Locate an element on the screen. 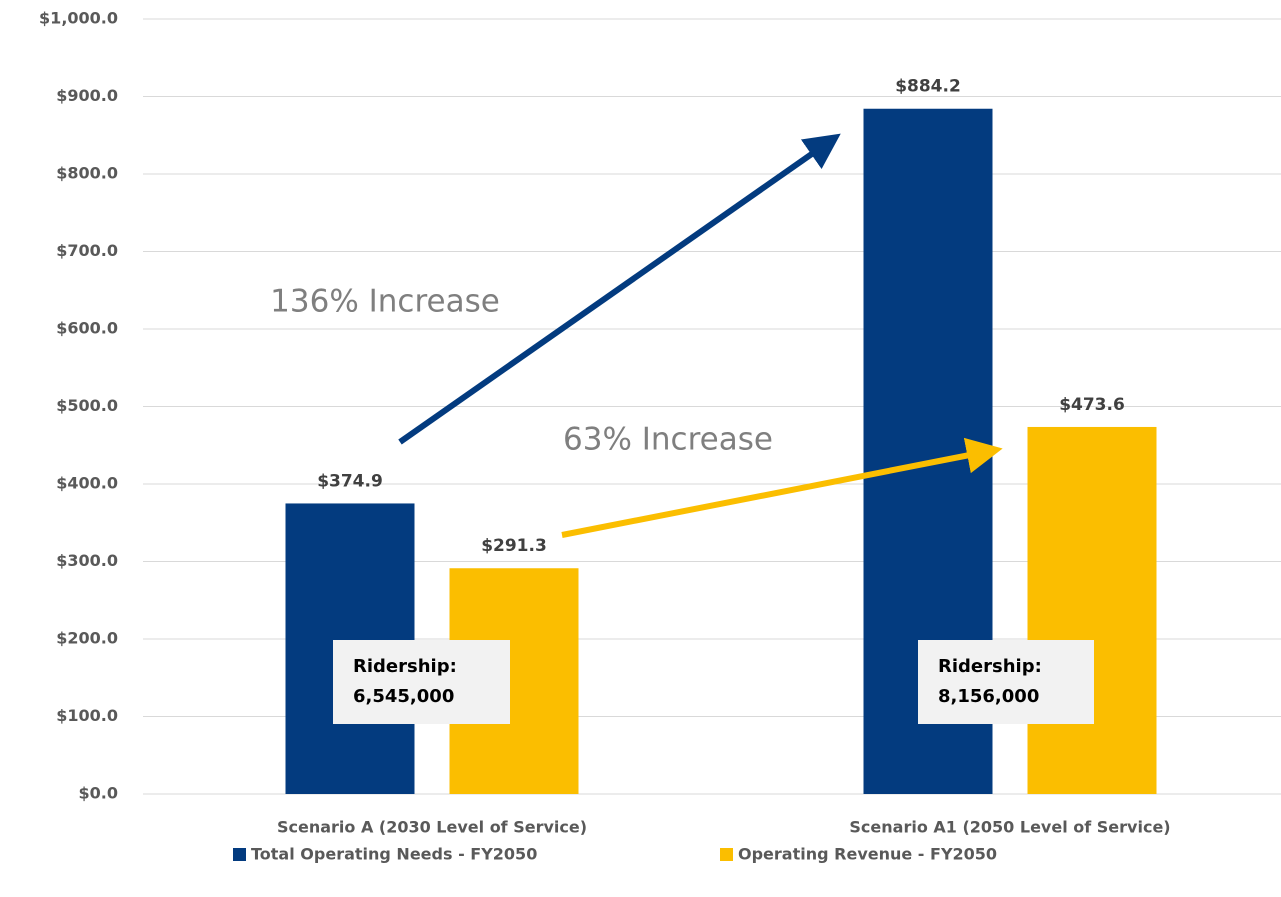 This screenshot has width=1281, height=897. value-label: $291.3 is located at coordinates (514, 546).